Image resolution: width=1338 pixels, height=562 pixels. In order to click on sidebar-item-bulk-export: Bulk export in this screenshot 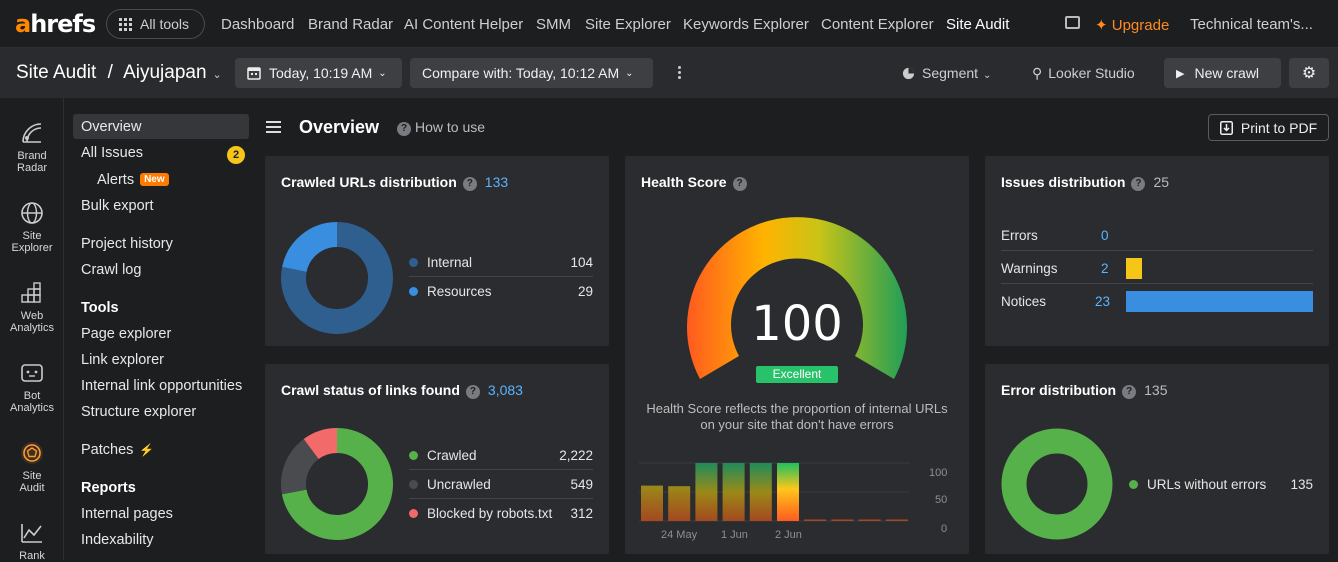, I will do `click(117, 206)`.